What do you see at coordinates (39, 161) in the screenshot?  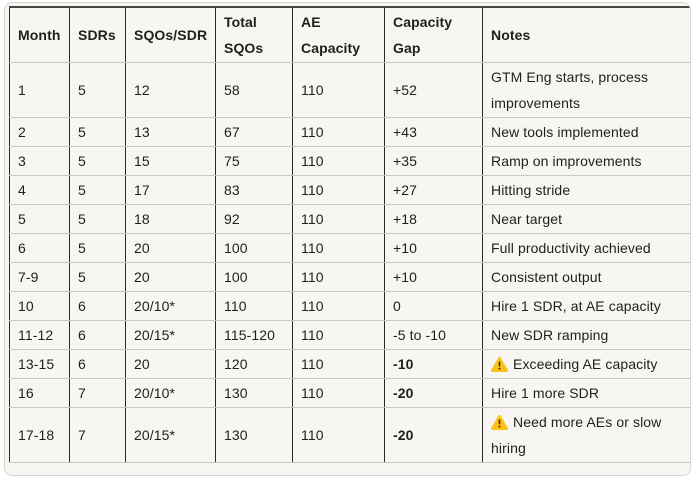 I see `cell-month: 3` at bounding box center [39, 161].